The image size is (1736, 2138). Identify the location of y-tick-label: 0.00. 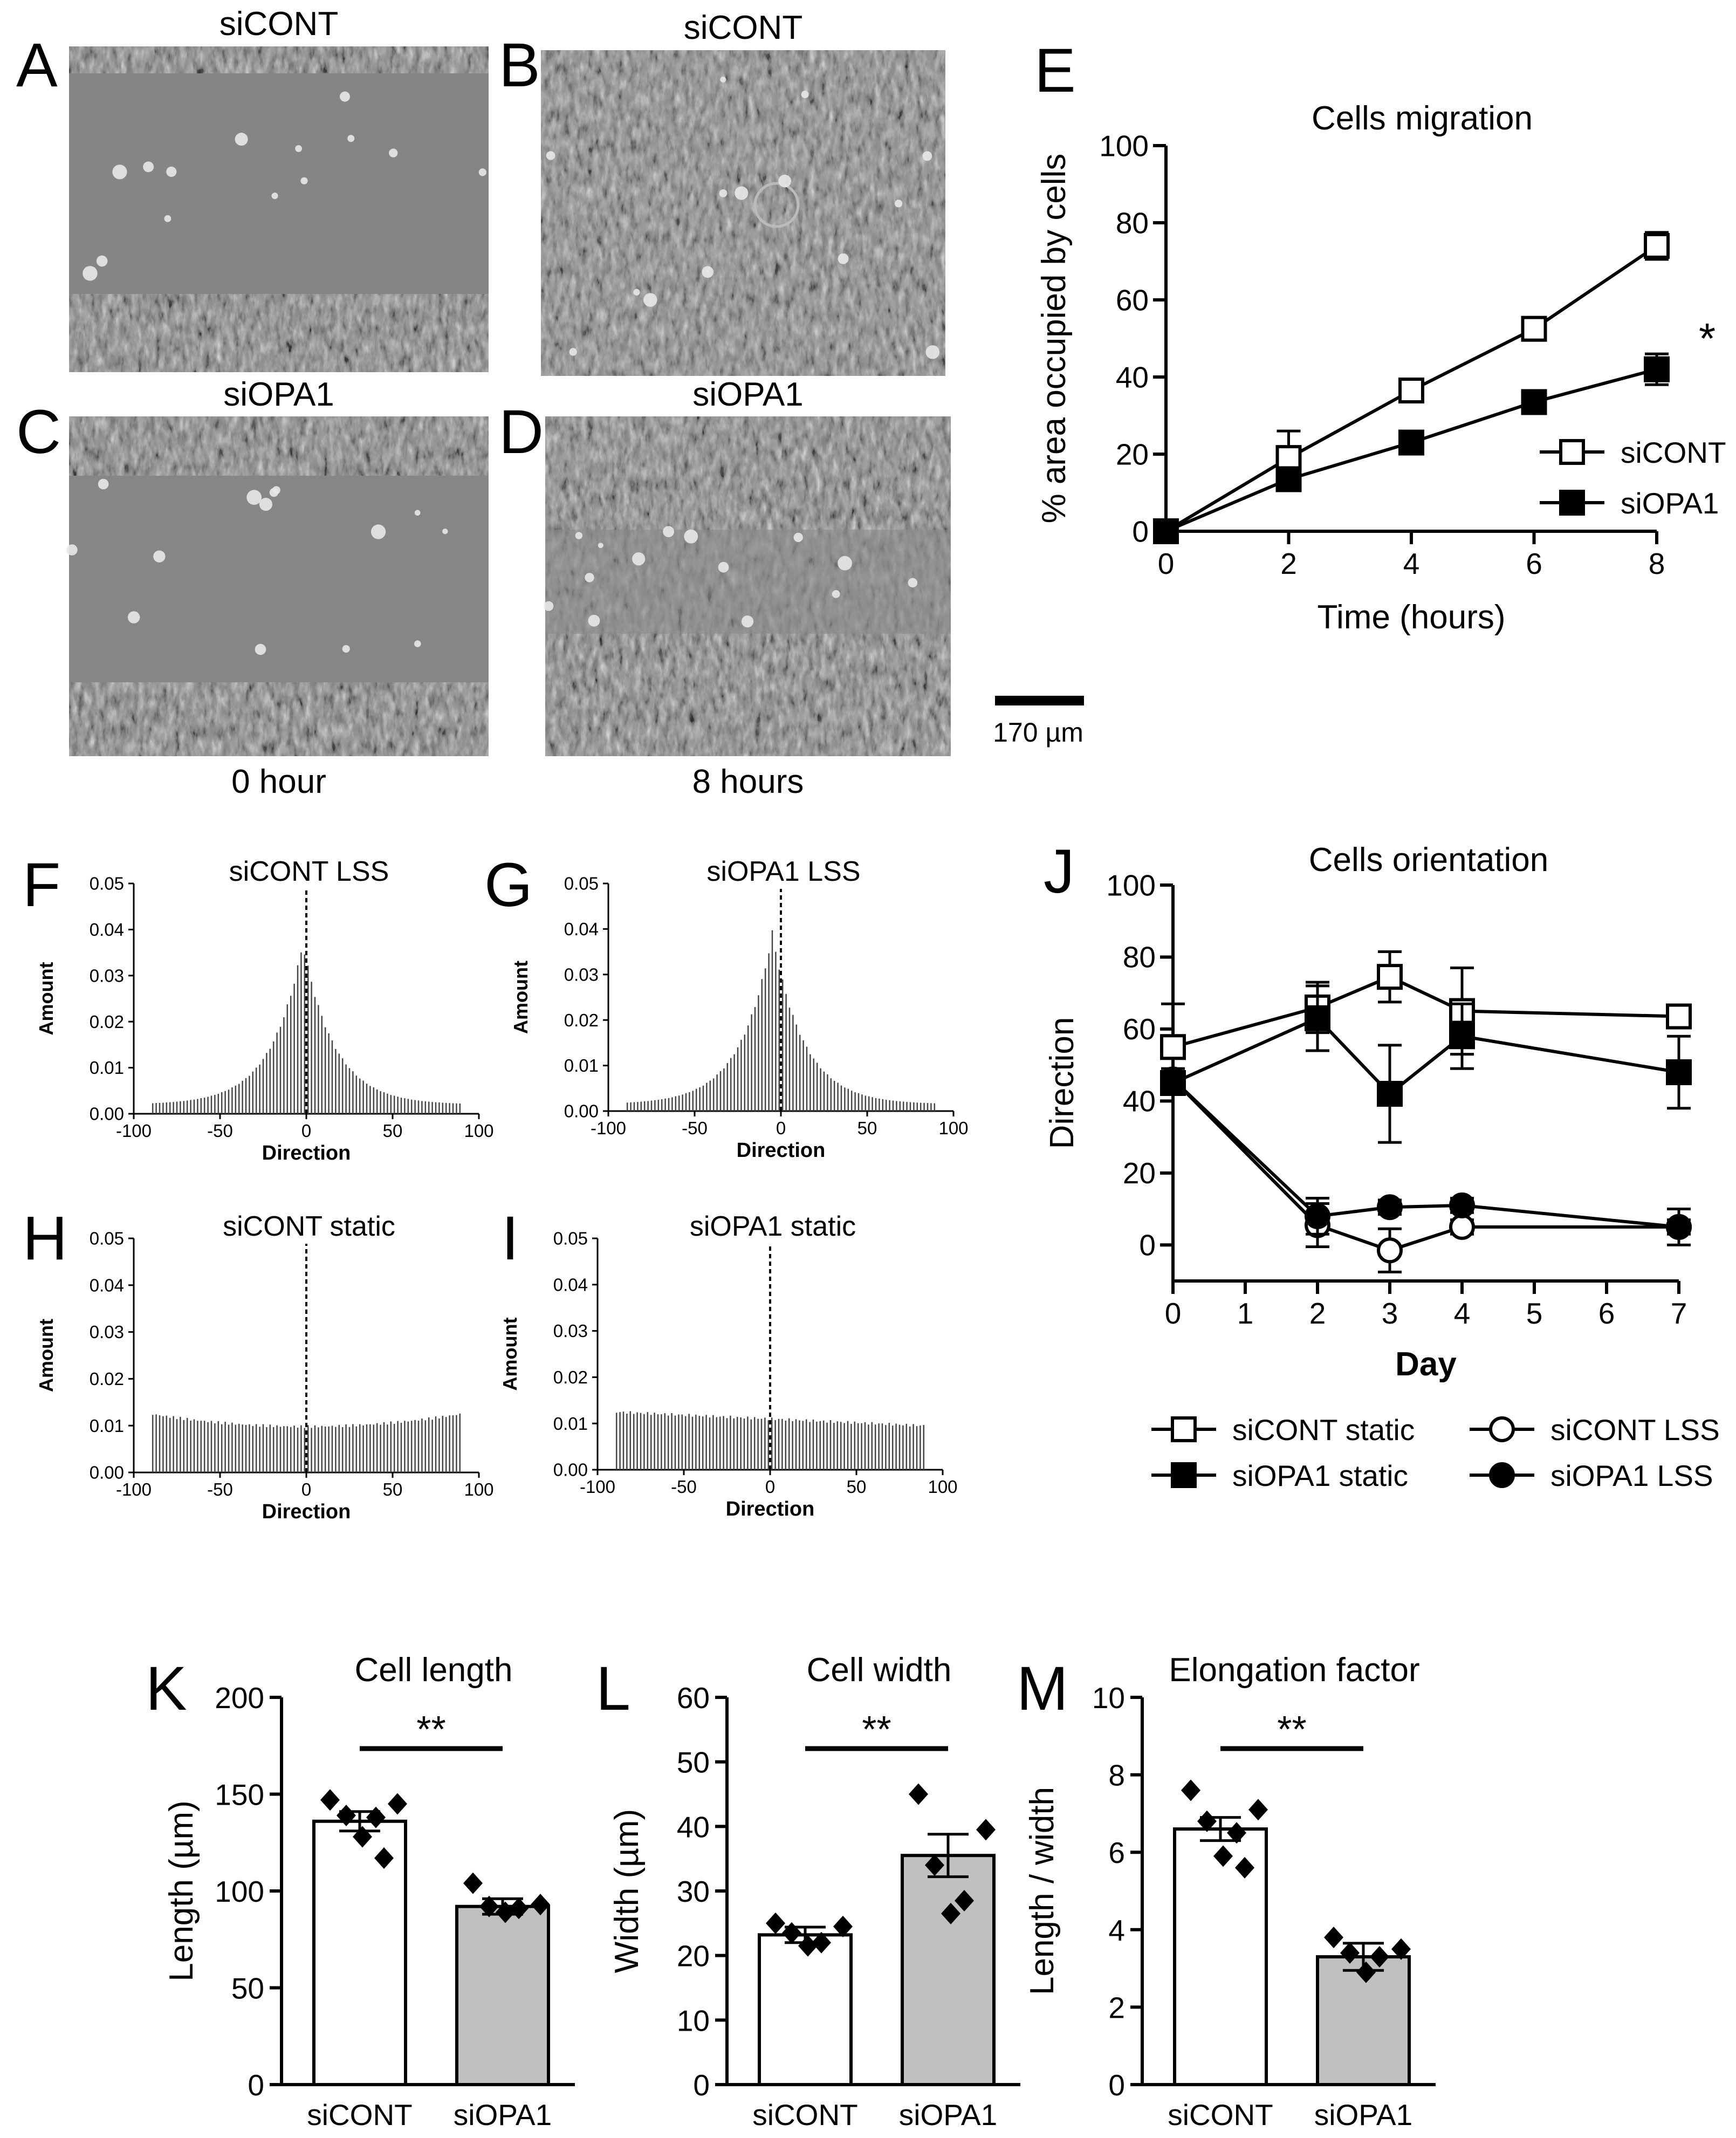
(107, 1473).